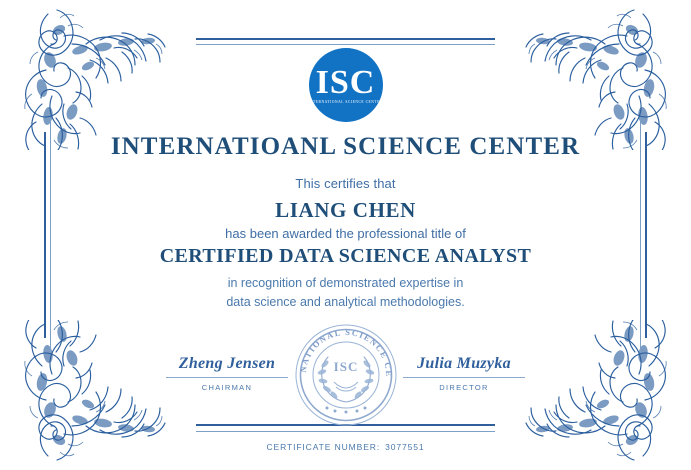 The height and width of the screenshot is (470, 691). I want to click on recipient-name: LIANG CHEN, so click(345, 210).